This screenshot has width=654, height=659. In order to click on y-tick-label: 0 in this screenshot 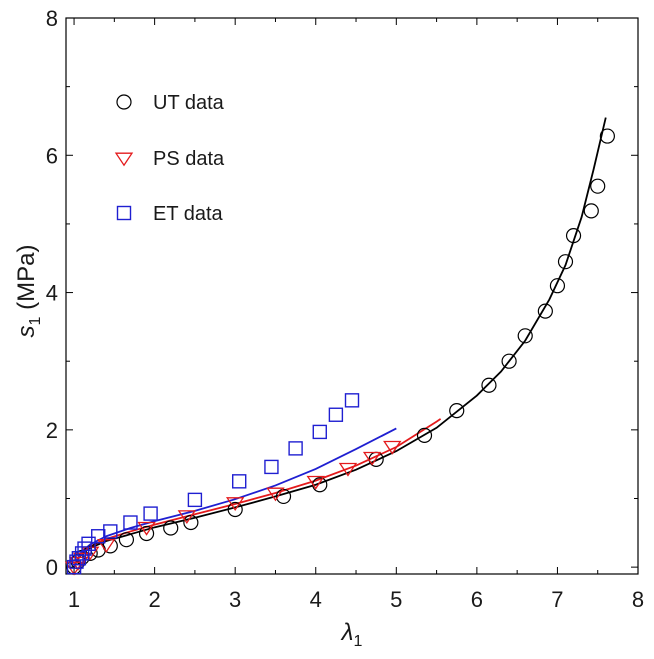, I will do `click(52, 567)`.